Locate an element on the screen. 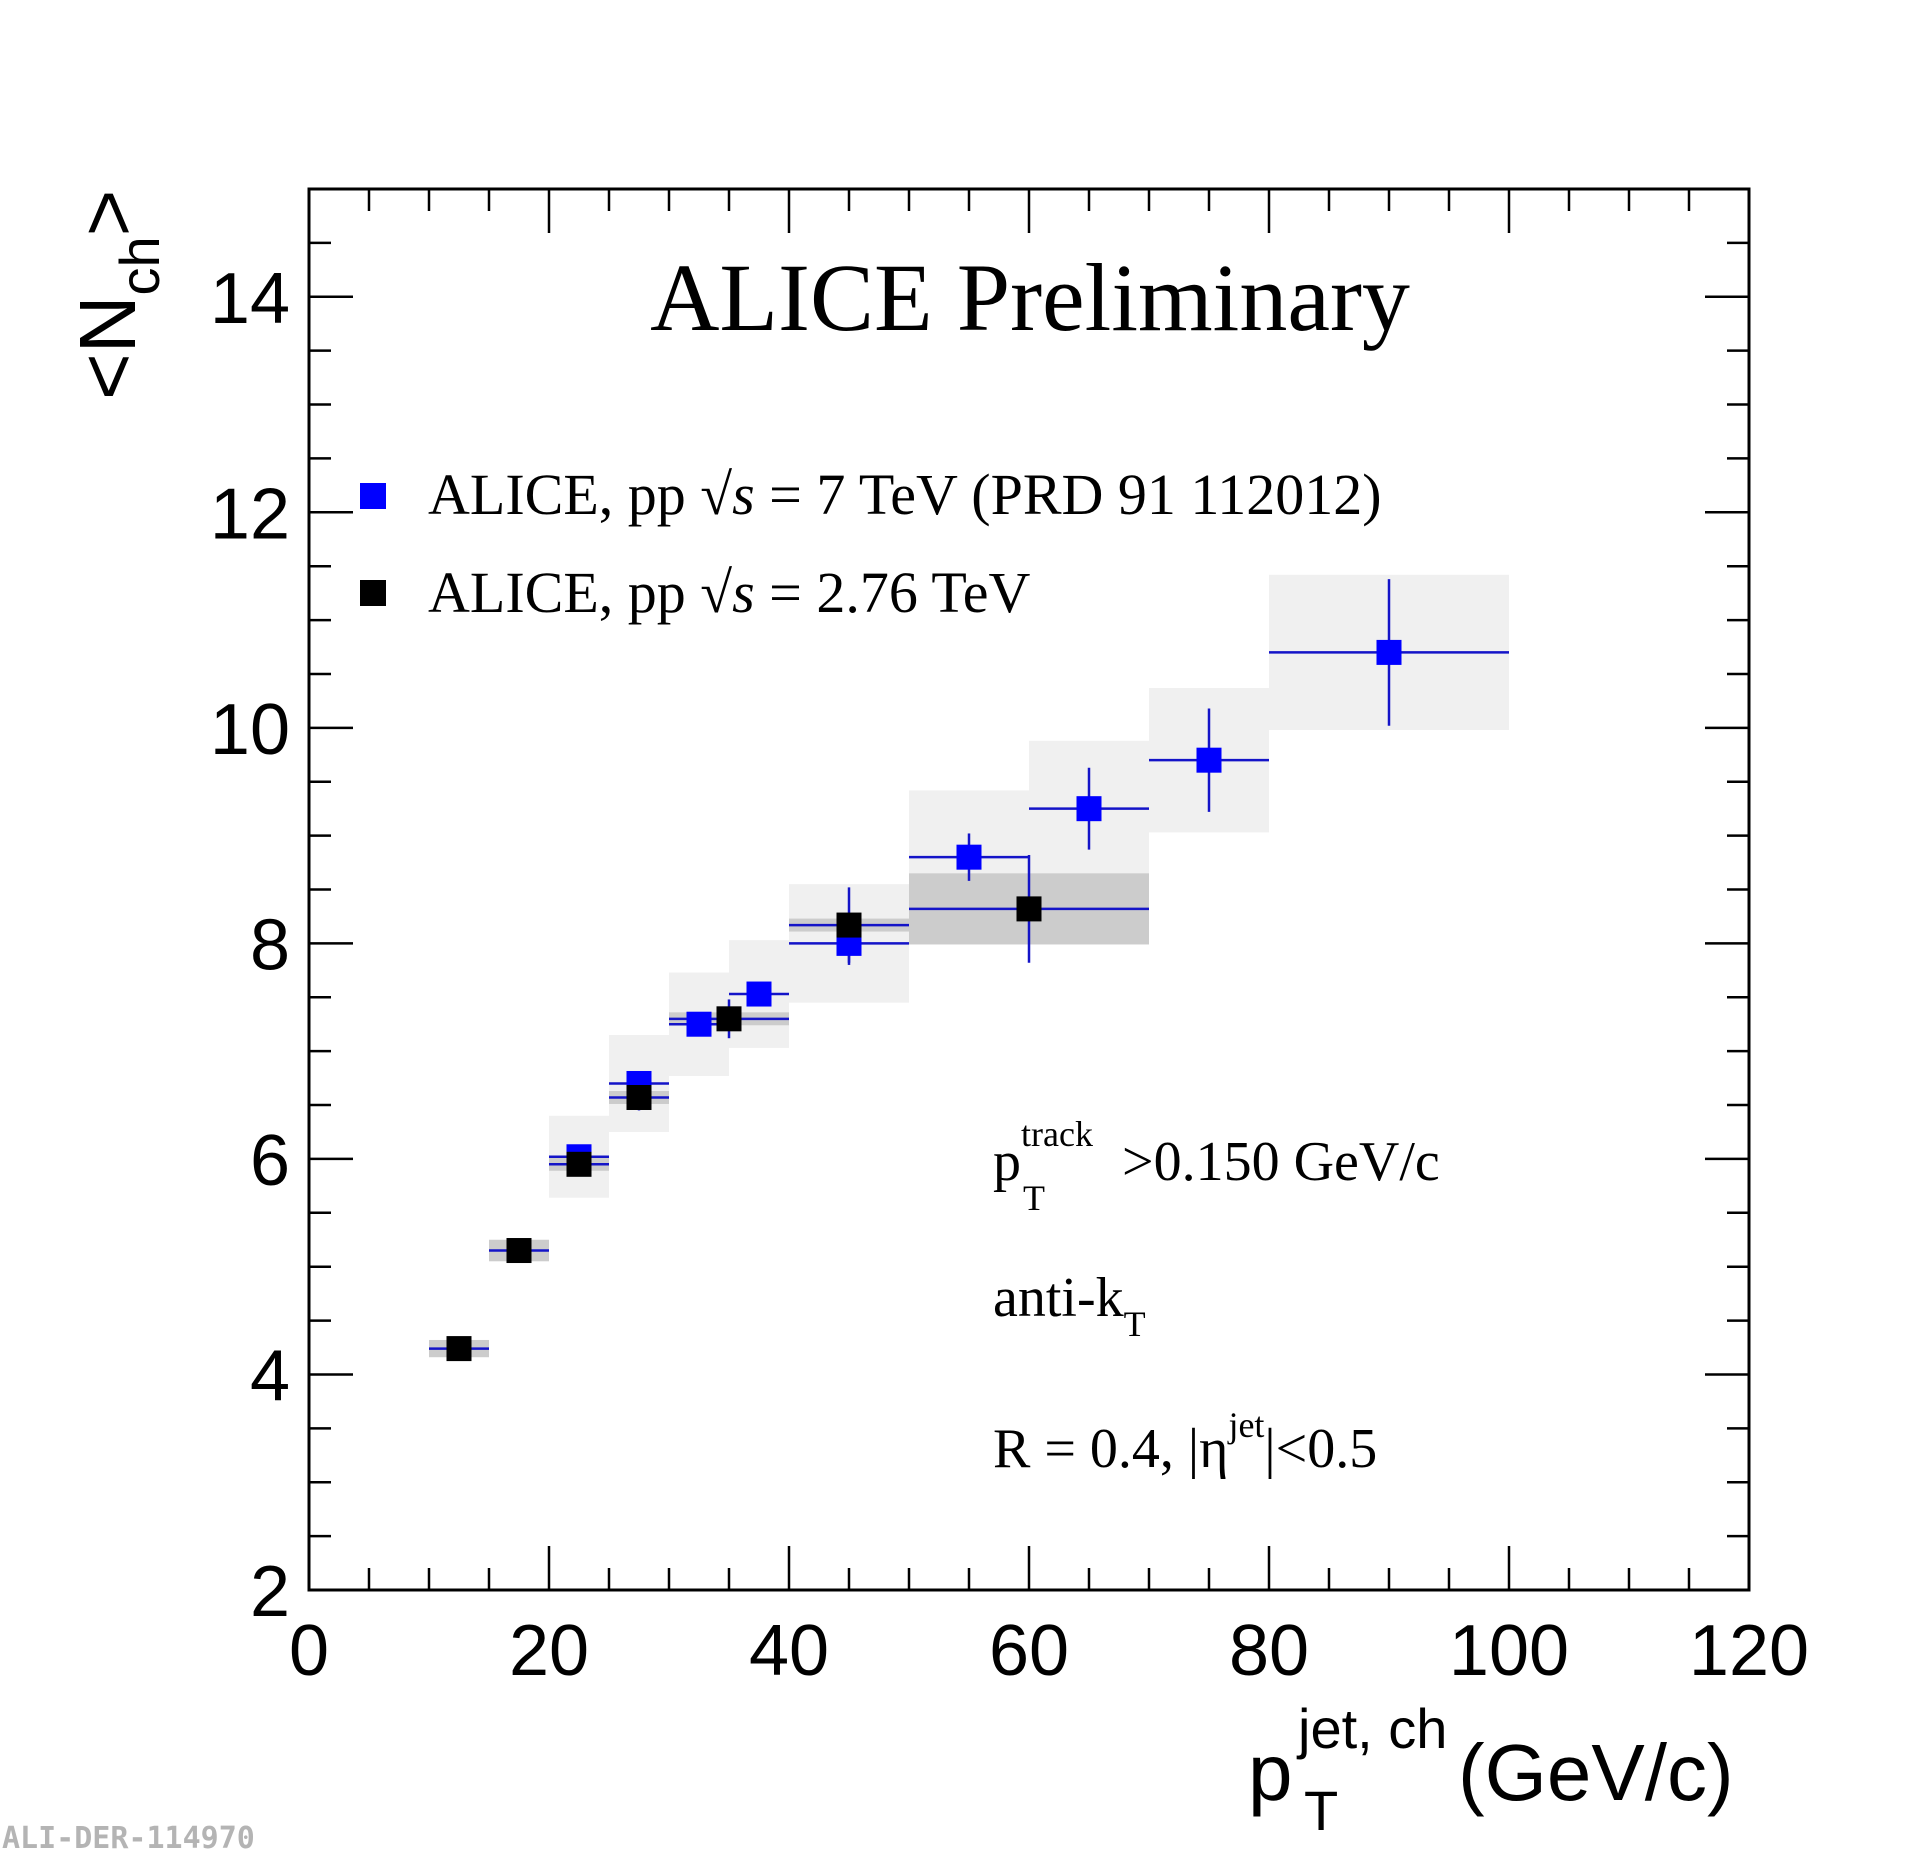  marker-s0-p5 is located at coordinates (969, 857).